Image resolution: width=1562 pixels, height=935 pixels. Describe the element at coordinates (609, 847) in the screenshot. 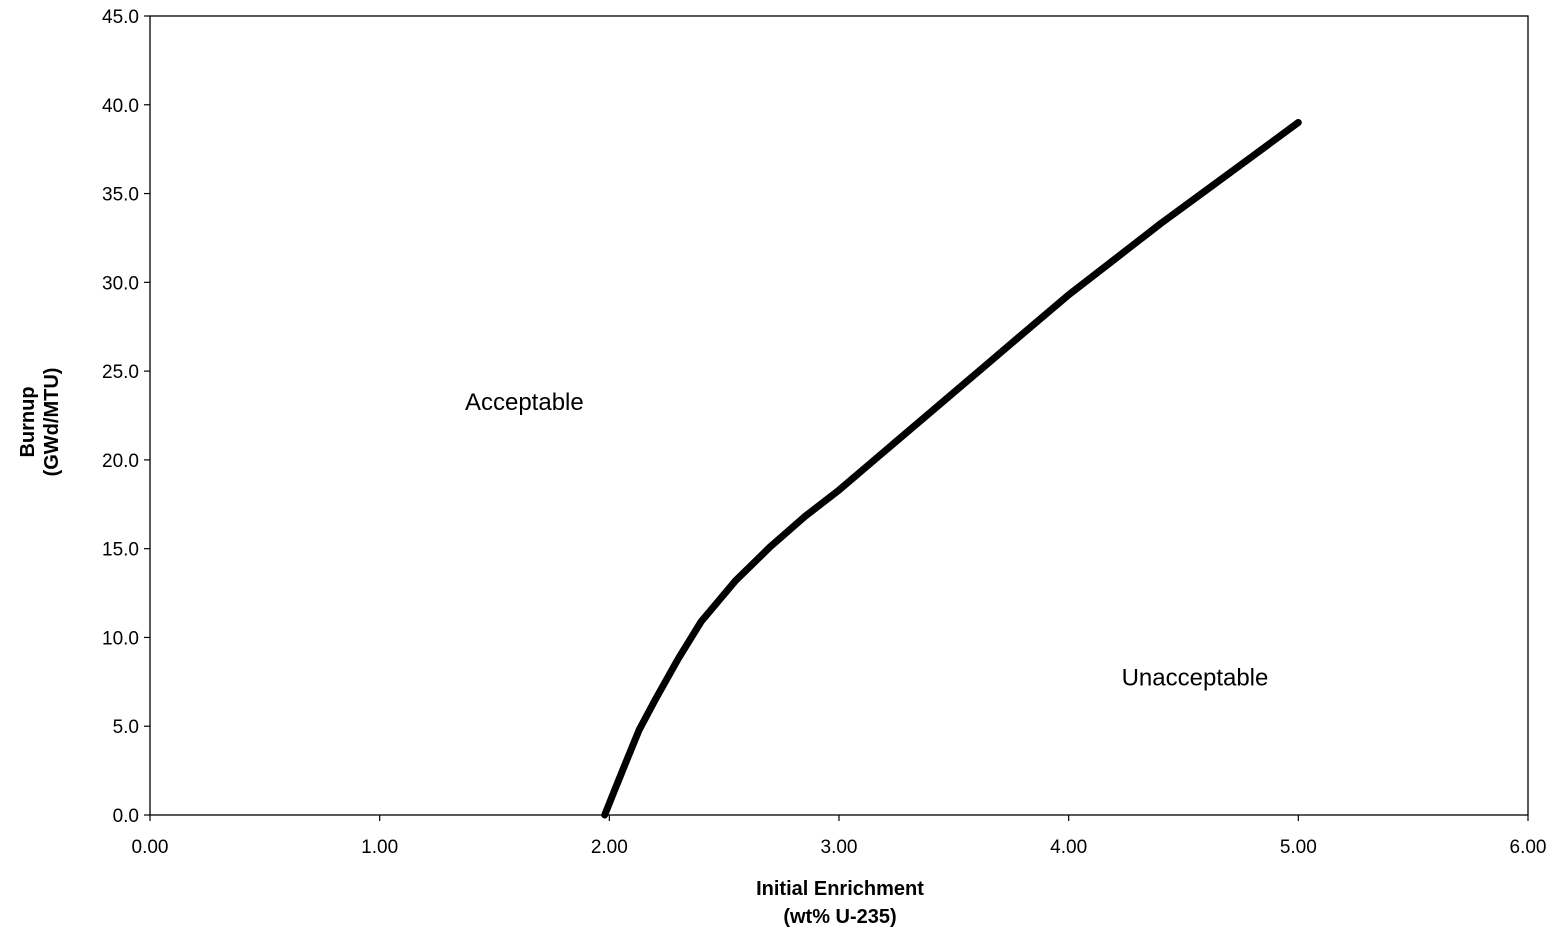

I see `x-tick-label: 2.00` at that location.